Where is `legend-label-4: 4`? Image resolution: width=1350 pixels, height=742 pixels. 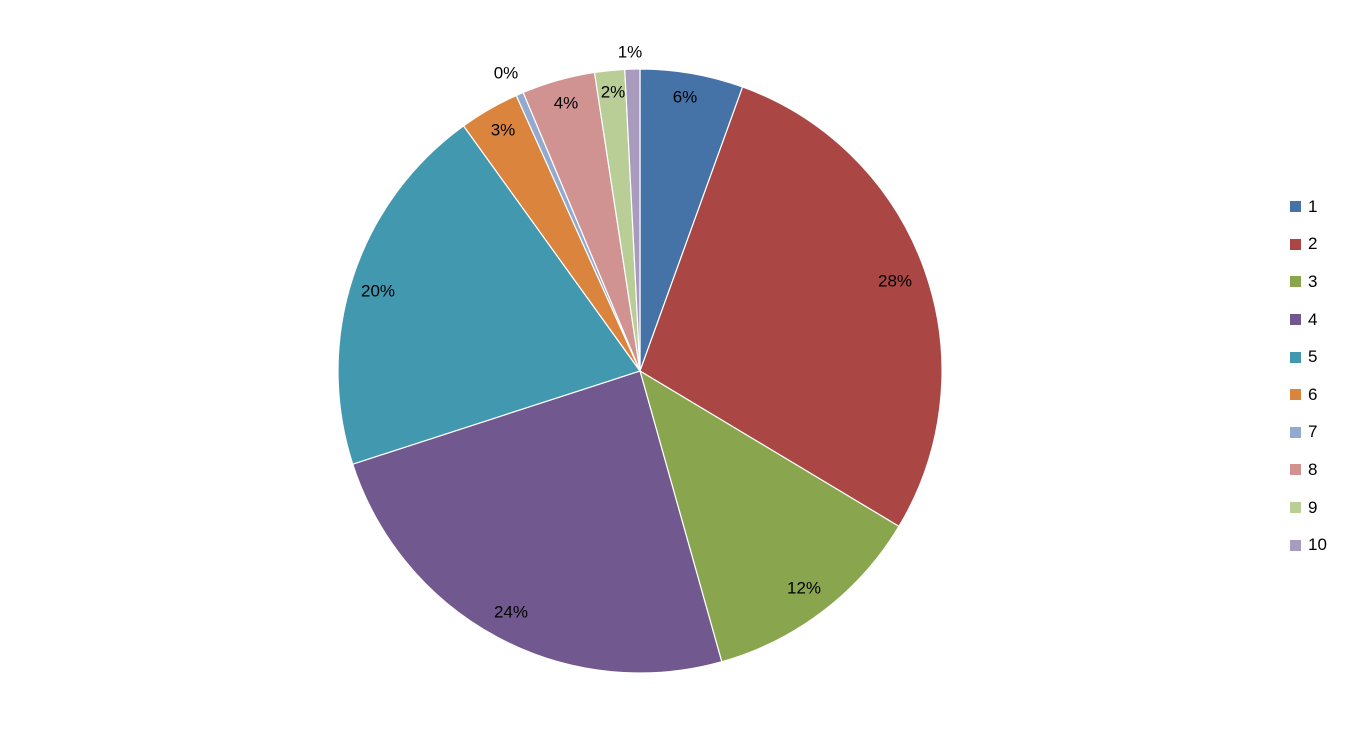
legend-label-4: 4 is located at coordinates (1313, 319).